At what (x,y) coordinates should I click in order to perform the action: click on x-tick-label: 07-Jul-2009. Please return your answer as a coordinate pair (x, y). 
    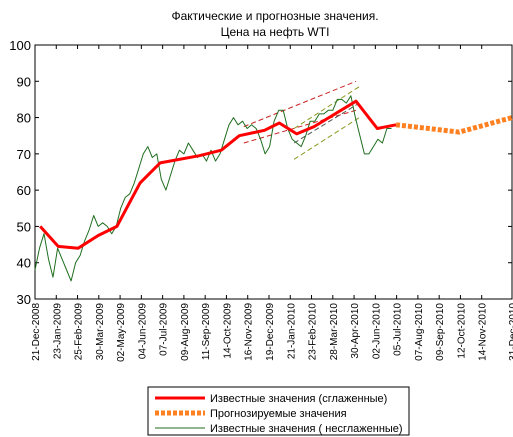
    Looking at the image, I should click on (164, 329).